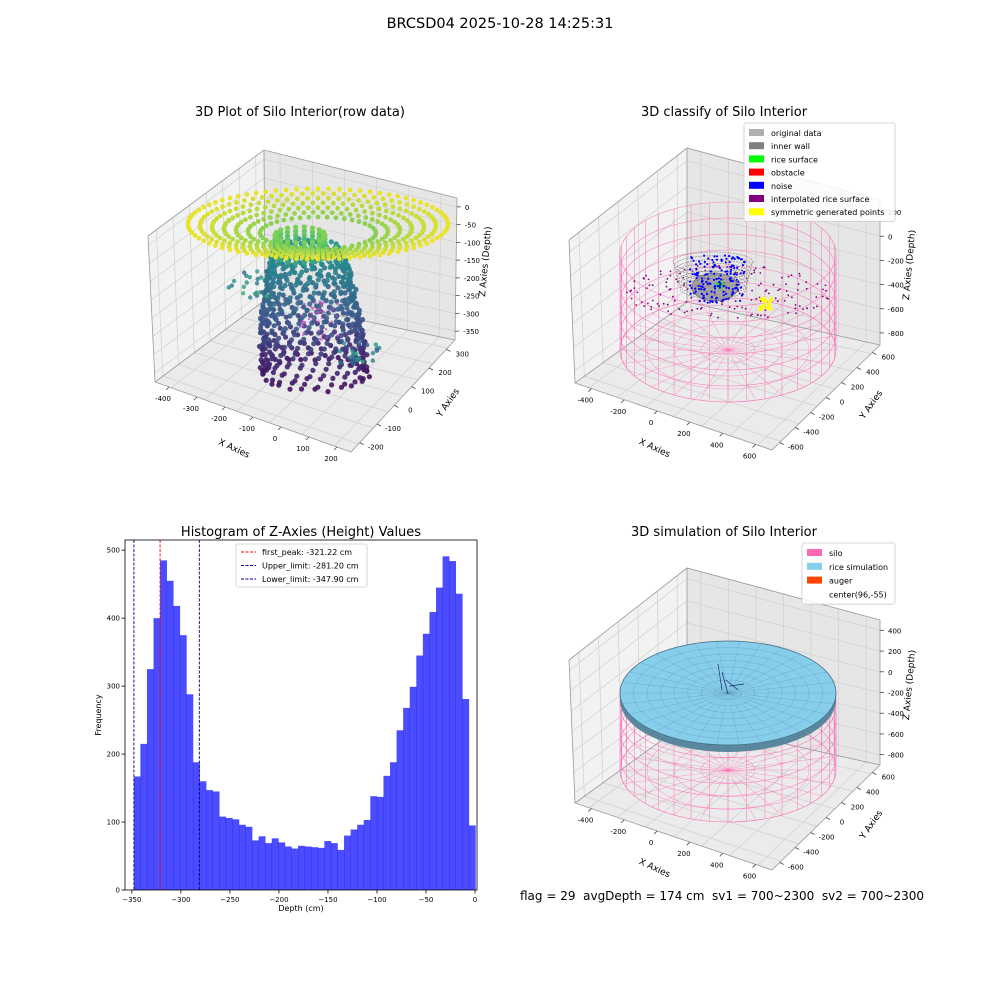 The height and width of the screenshot is (1000, 1000). Describe the element at coordinates (756, 172) in the screenshot. I see `p2-legend-swatch` at that location.